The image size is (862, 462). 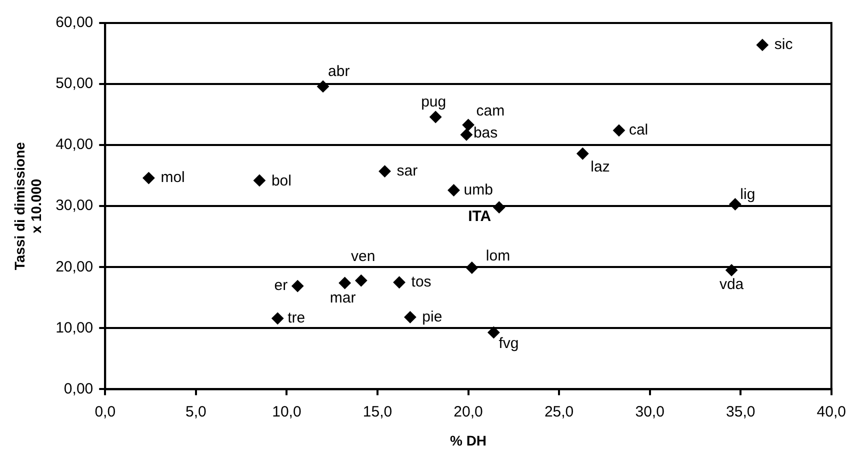 What do you see at coordinates (339, 71) in the screenshot?
I see `annotation: abr` at bounding box center [339, 71].